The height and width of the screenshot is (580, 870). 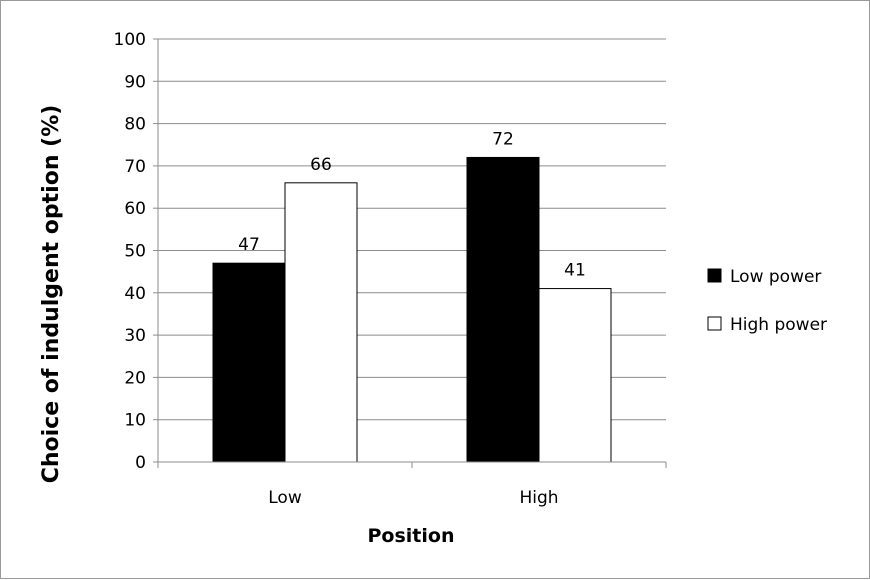 What do you see at coordinates (285, 498) in the screenshot?
I see `x-tick-label: Low` at bounding box center [285, 498].